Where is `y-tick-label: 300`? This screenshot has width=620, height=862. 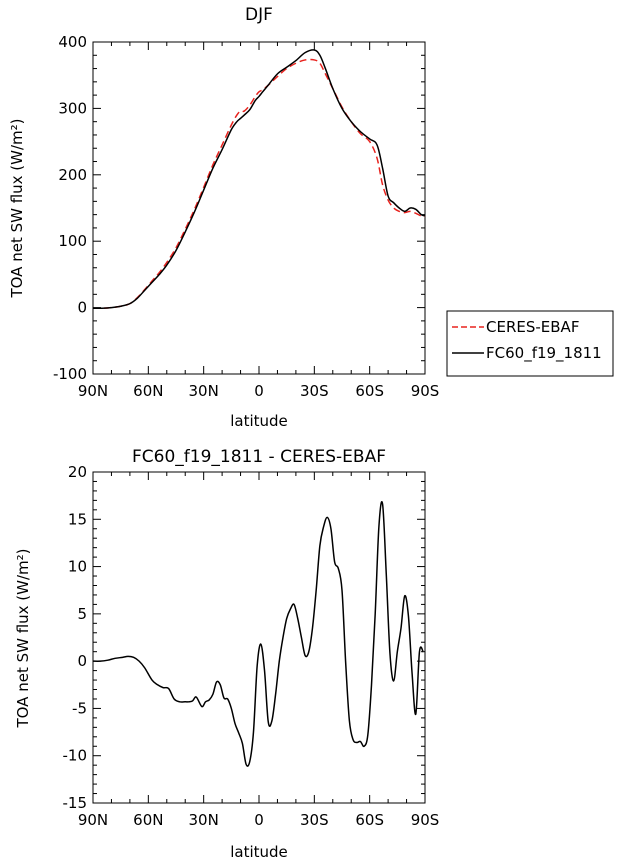 y-tick-label: 300 is located at coordinates (72, 108).